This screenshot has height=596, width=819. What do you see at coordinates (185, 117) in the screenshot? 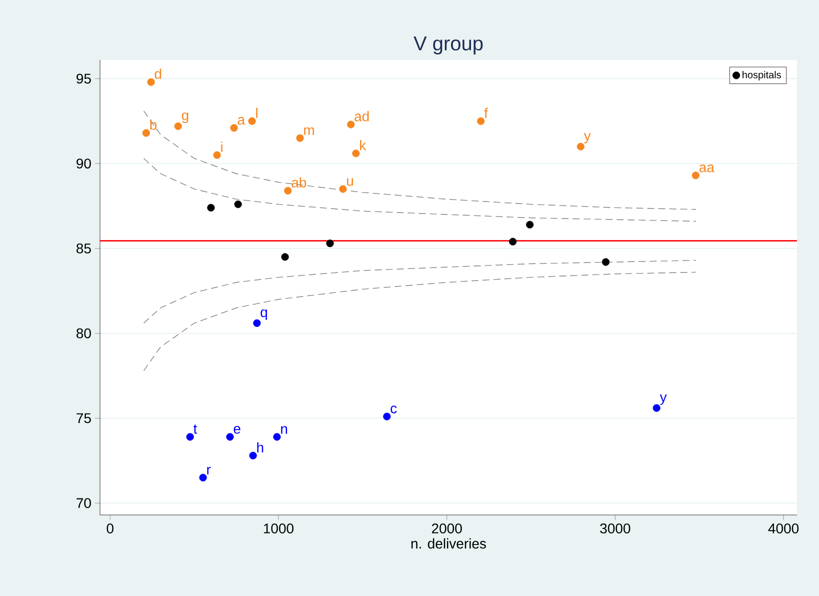
I see `annotation: g` at bounding box center [185, 117].